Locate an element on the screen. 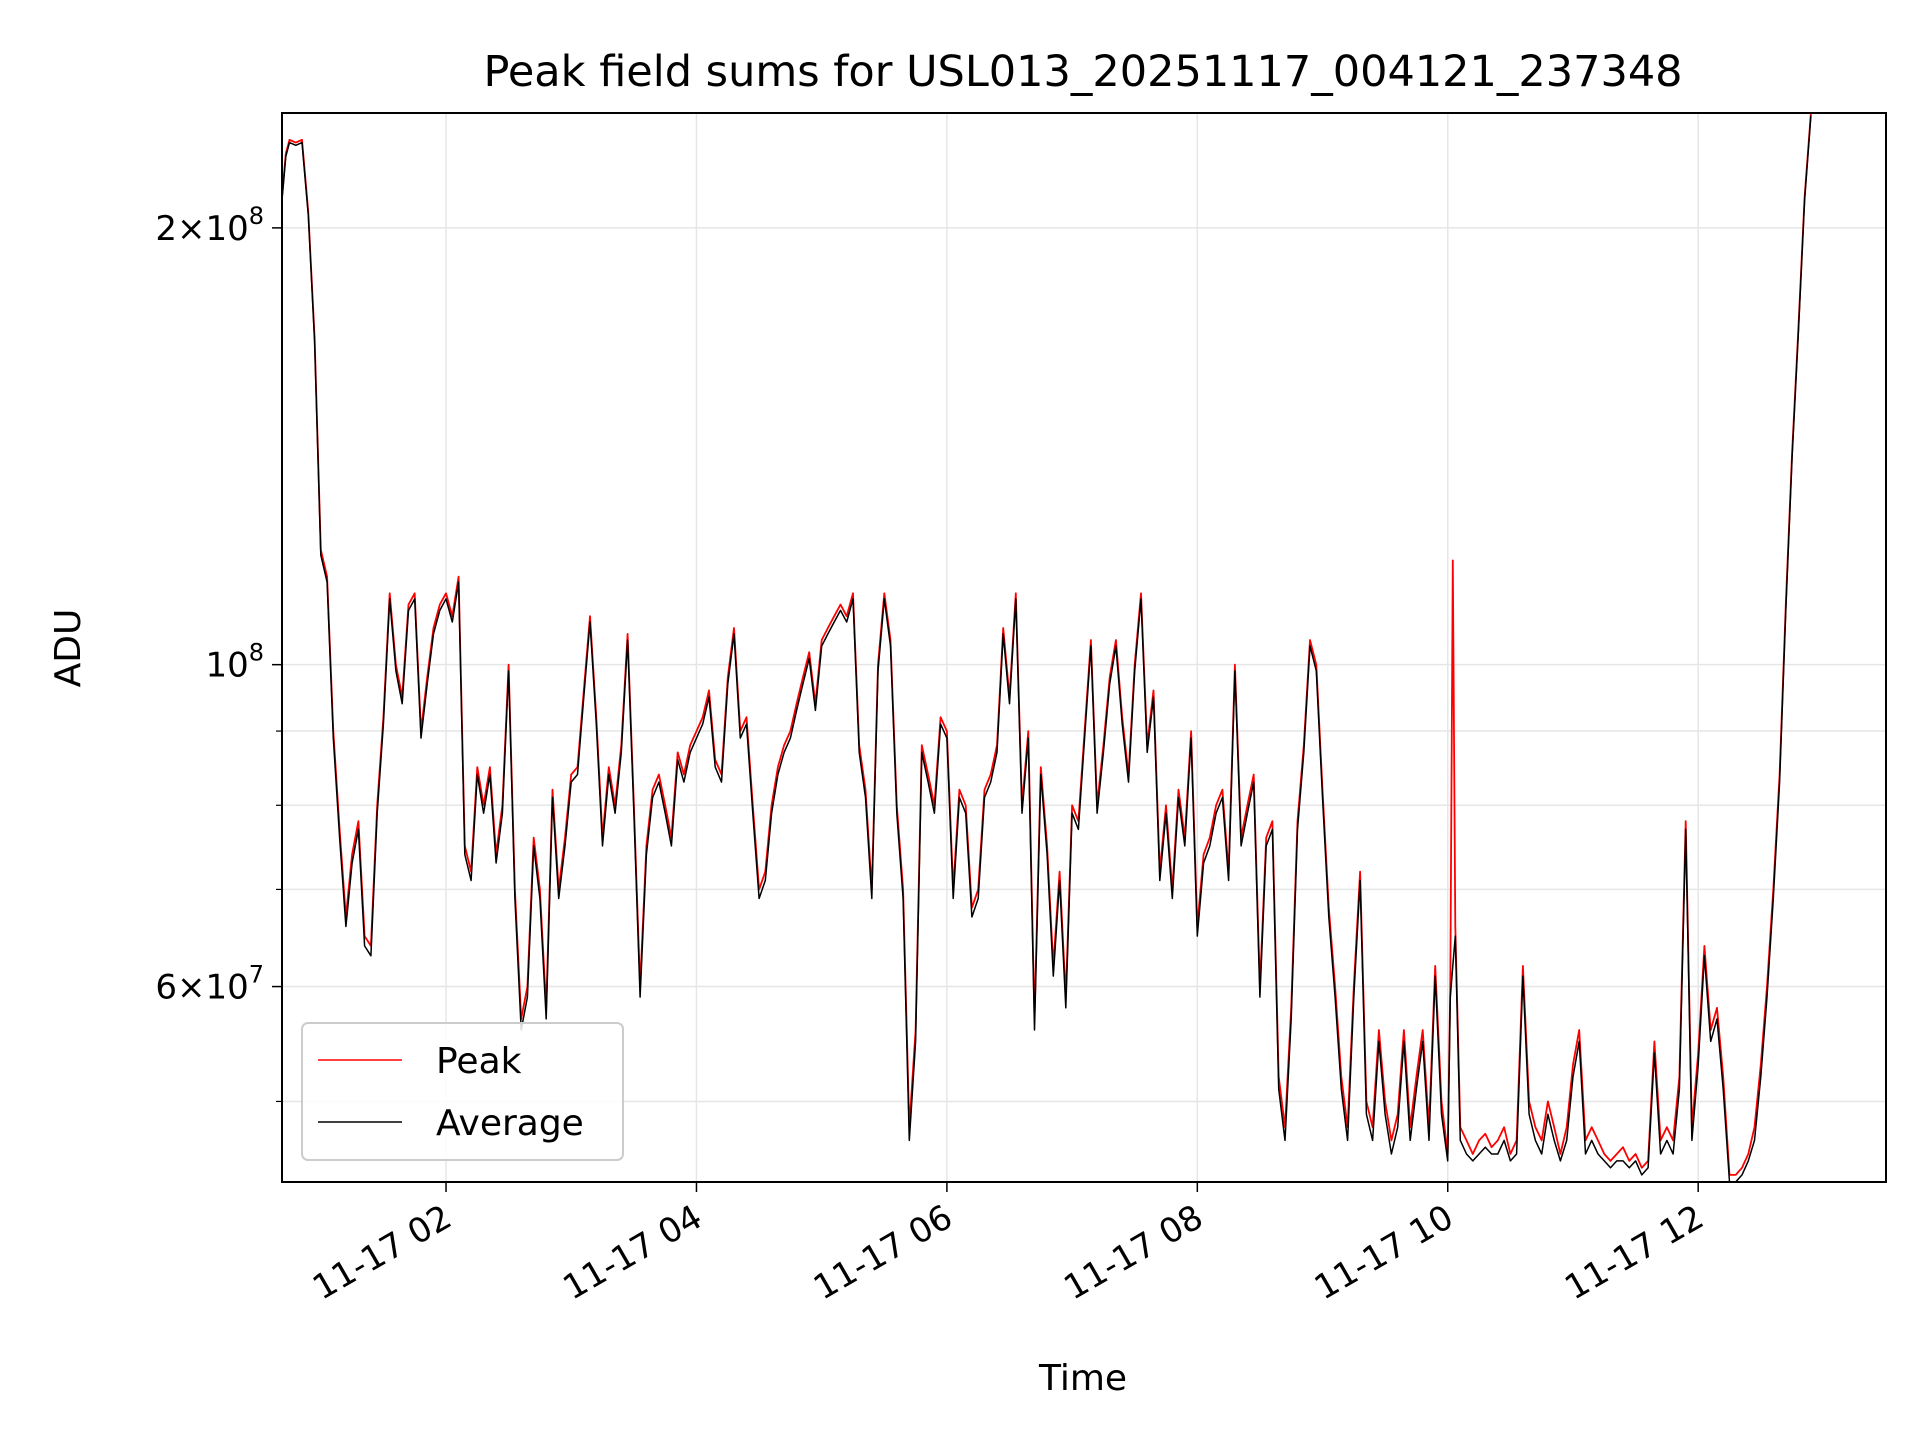  y-axis-label: ADU is located at coordinates (68, 648).